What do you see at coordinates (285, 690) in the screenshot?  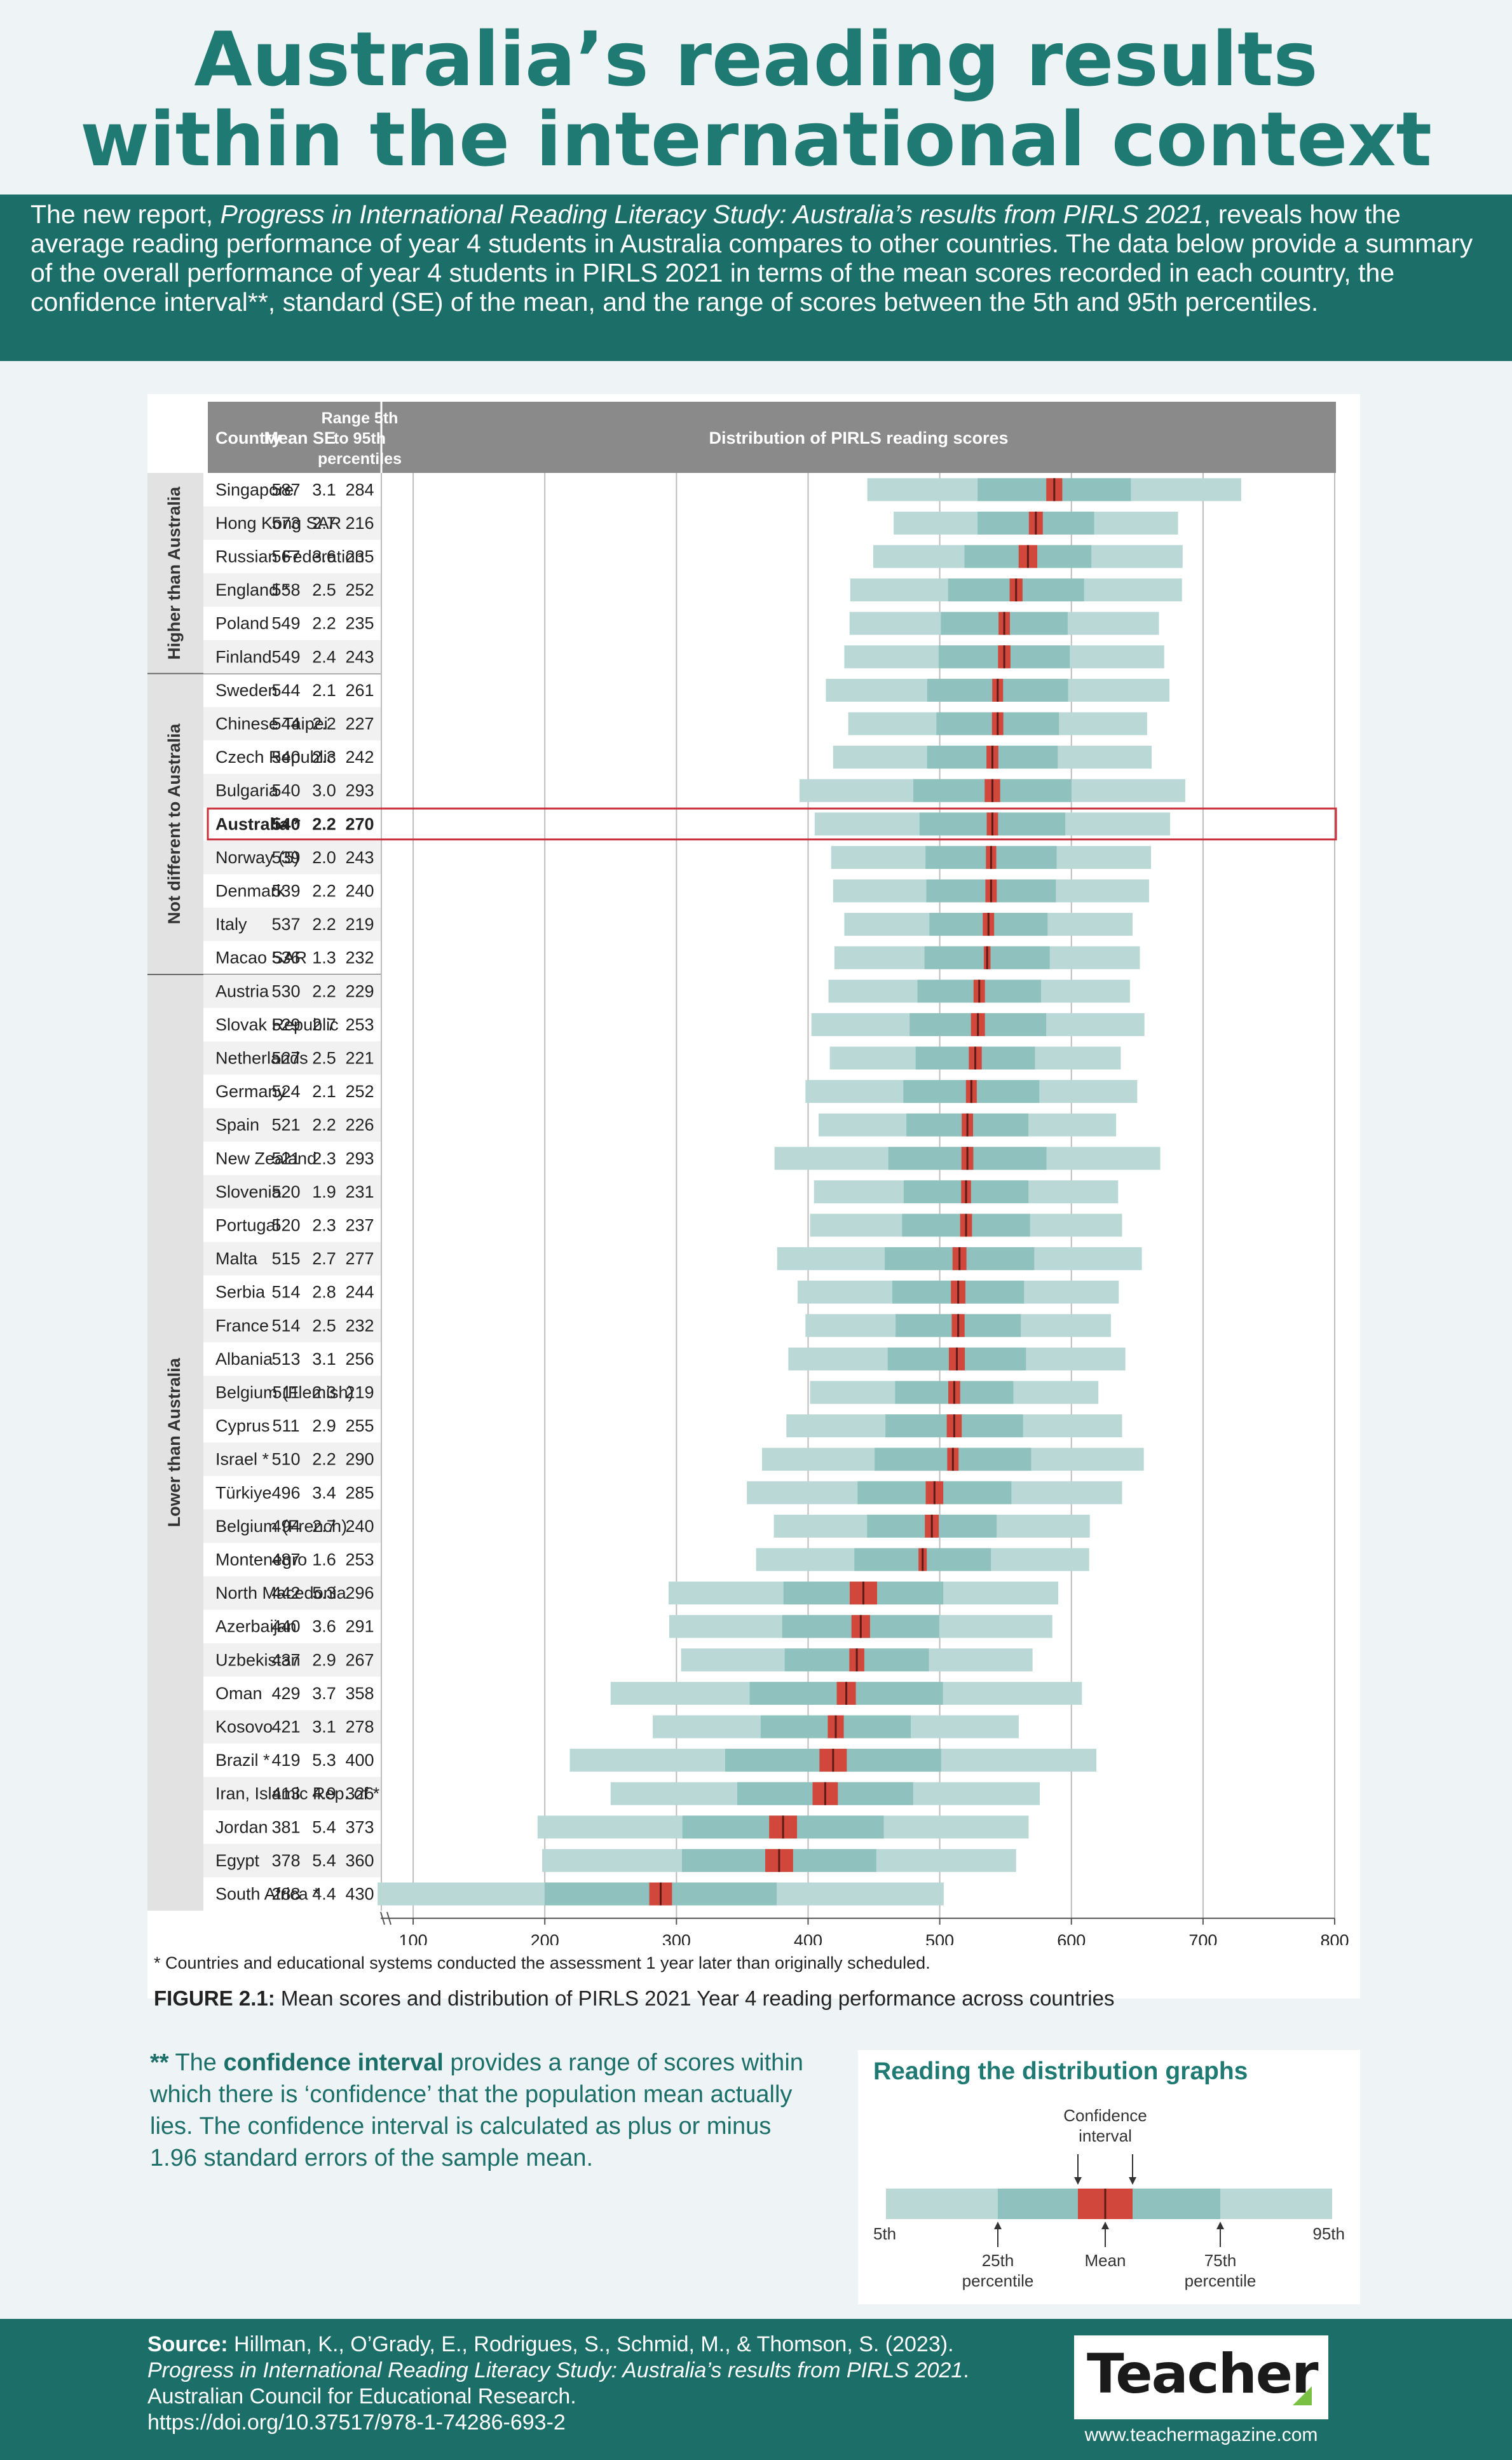 I see `mean-value: 544` at bounding box center [285, 690].